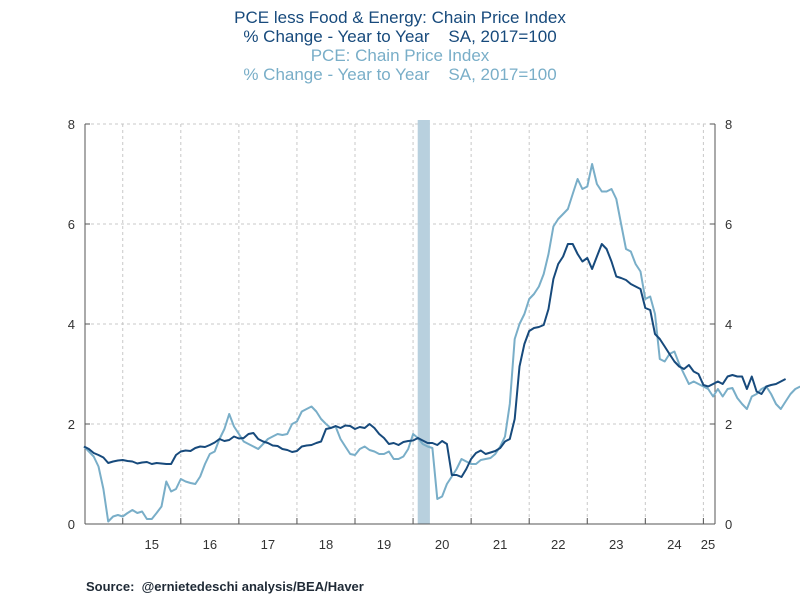  Describe the element at coordinates (728, 124) in the screenshot. I see `y-tick-label-right: 8` at that location.